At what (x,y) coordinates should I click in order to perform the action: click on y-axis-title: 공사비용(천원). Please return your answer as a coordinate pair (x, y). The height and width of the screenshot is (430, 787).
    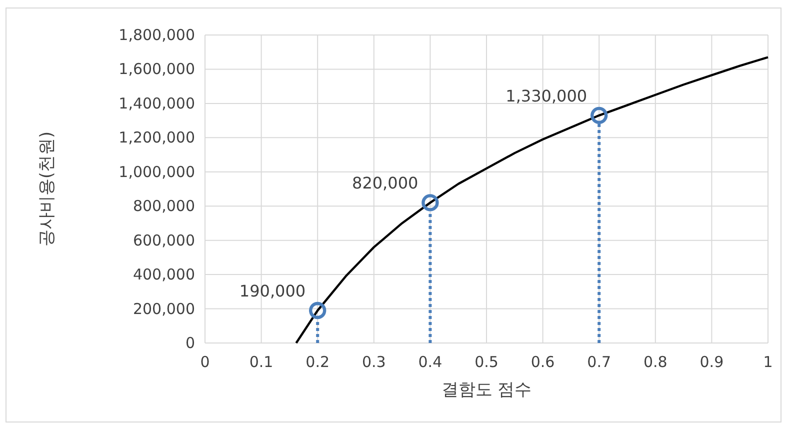
    Looking at the image, I should click on (47, 189).